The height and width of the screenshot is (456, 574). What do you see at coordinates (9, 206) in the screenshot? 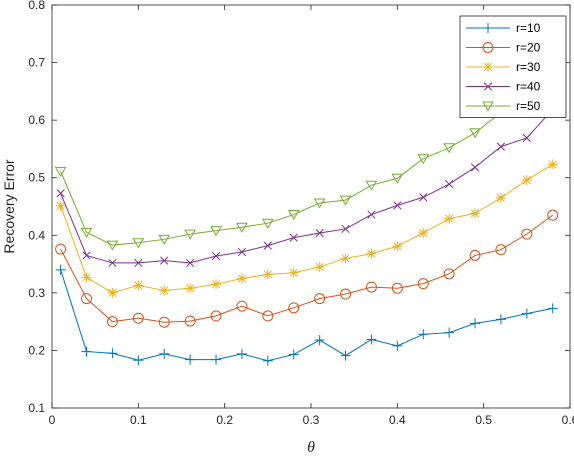
I see `y-axis-title: Recovery Error` at bounding box center [9, 206].